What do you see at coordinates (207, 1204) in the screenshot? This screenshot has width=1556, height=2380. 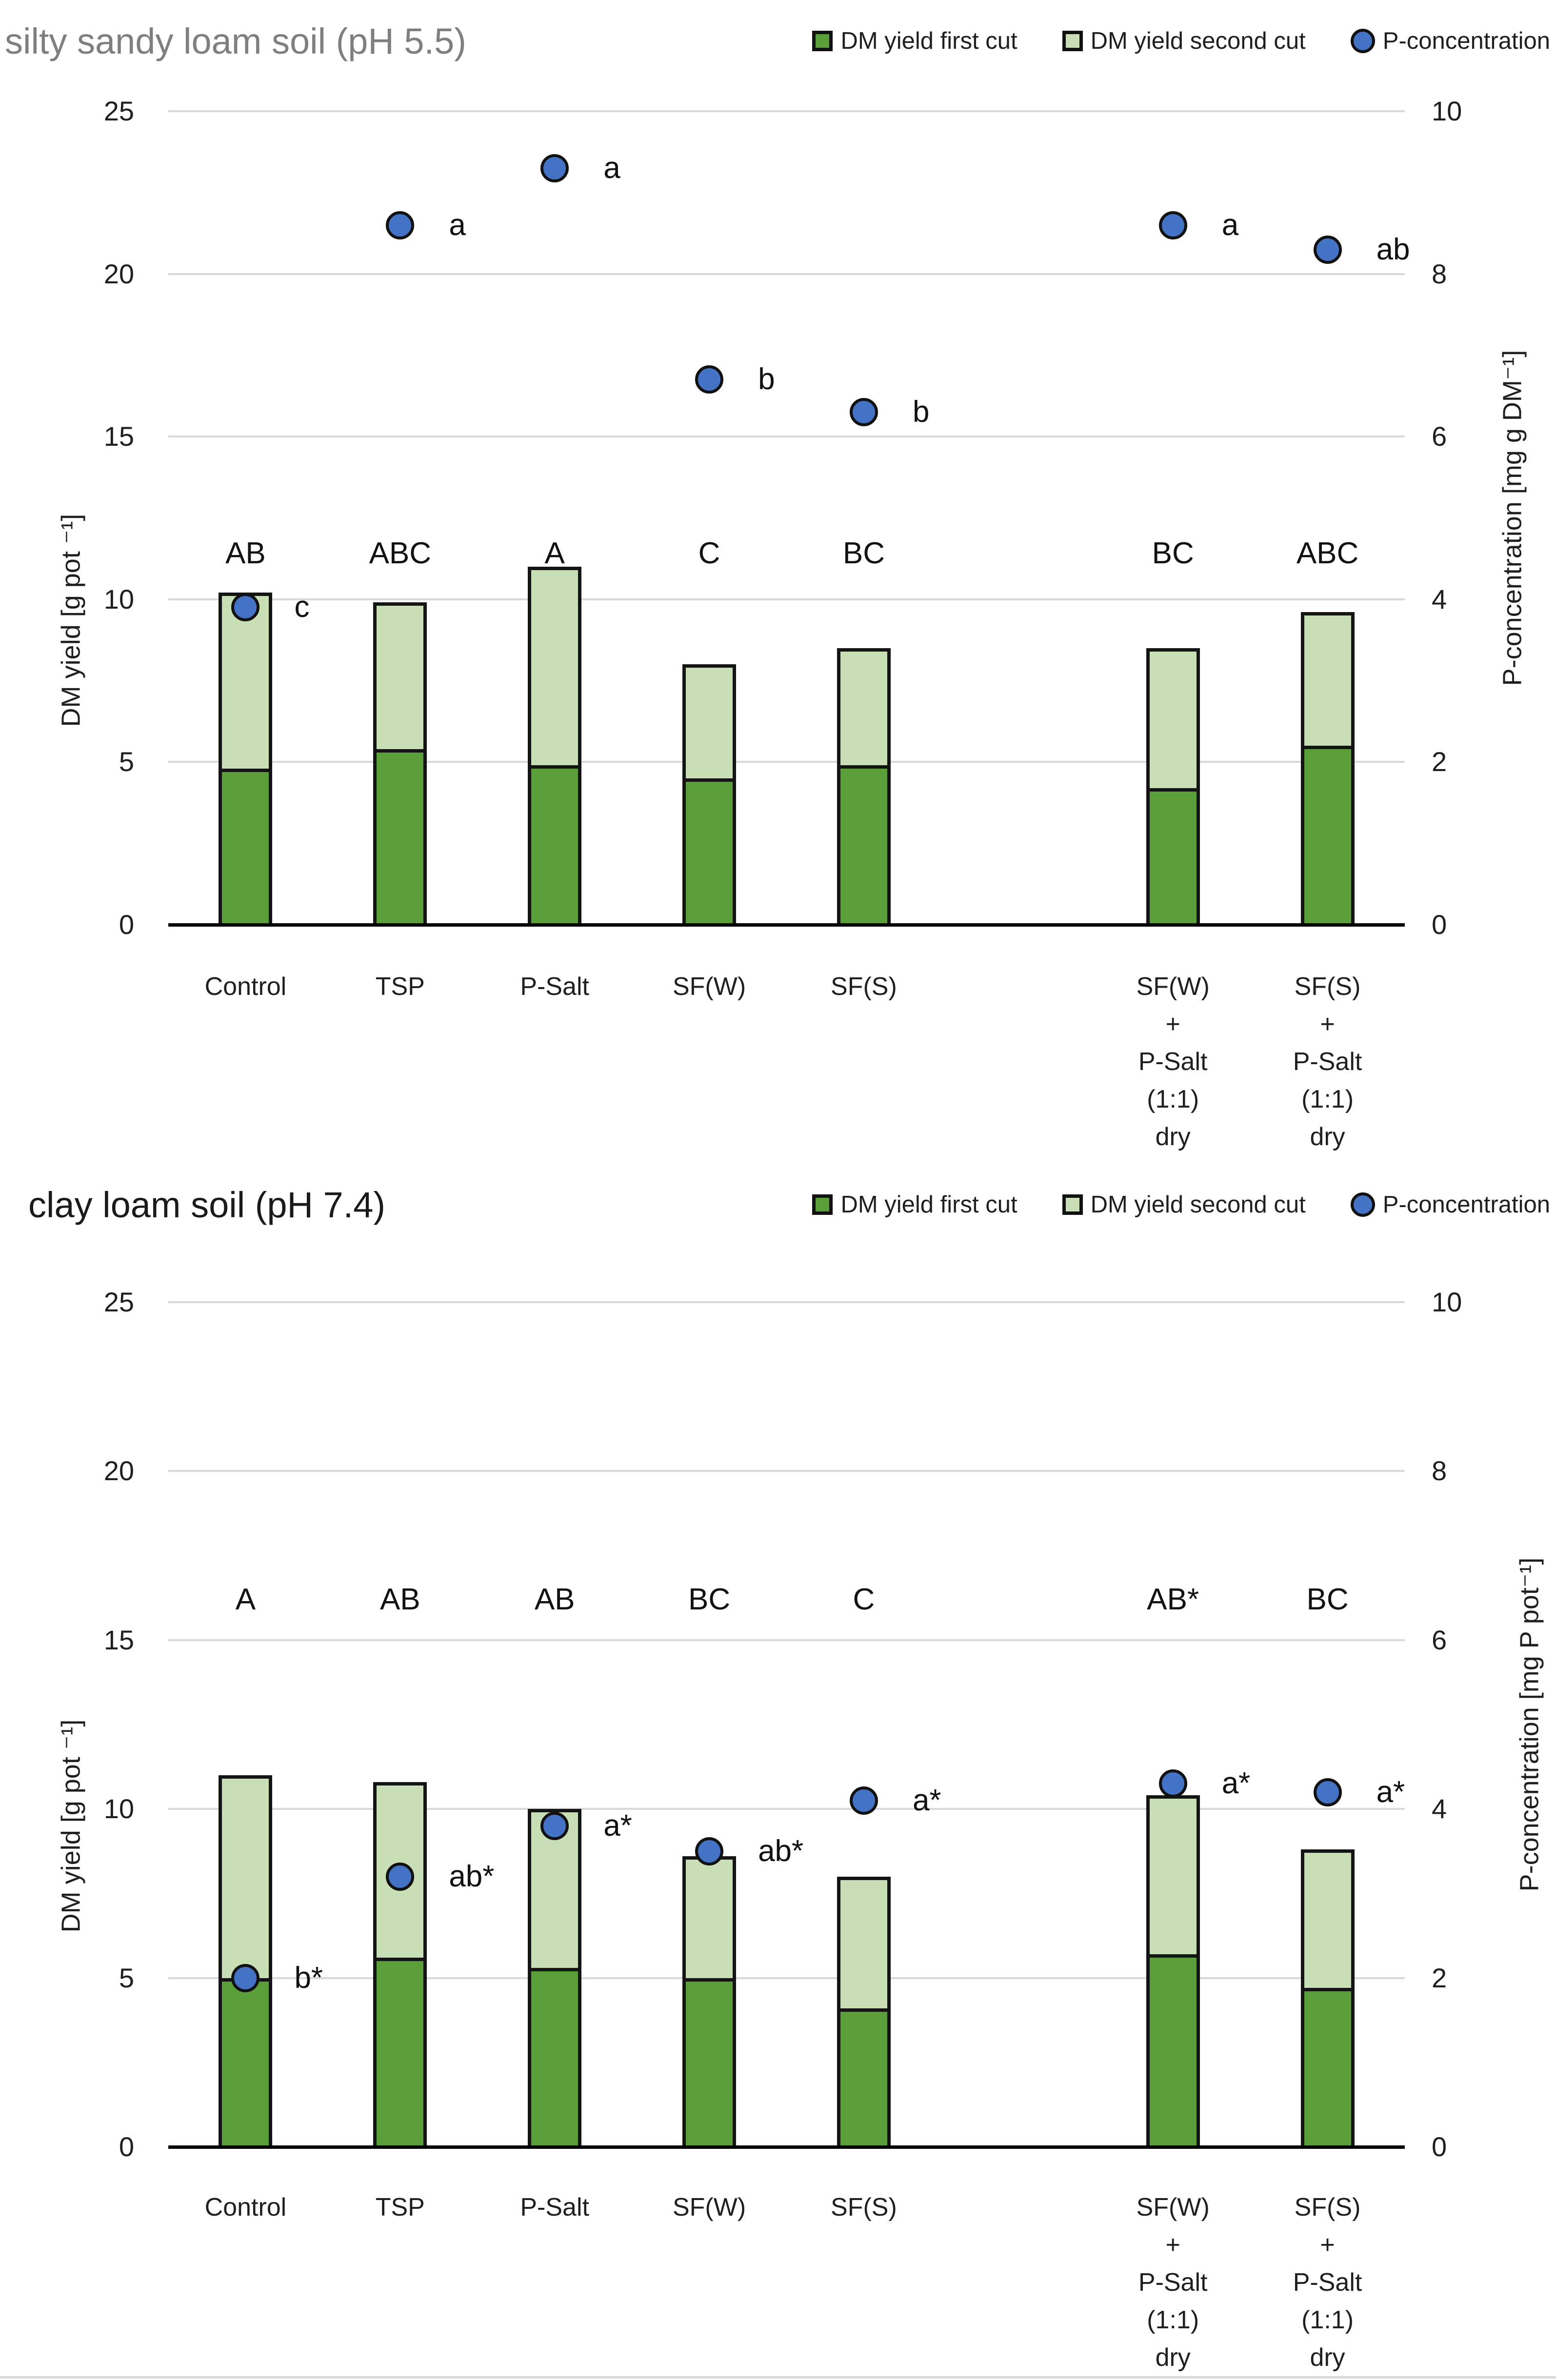 I see `chart2-title: clay loam soil (pH 7.4)` at bounding box center [207, 1204].